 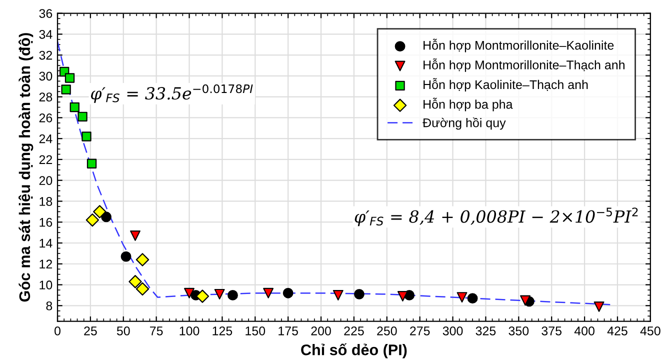 What do you see at coordinates (354, 350) in the screenshot?
I see `x-axis-title: Chỉ số dẻo (PI)` at bounding box center [354, 350].